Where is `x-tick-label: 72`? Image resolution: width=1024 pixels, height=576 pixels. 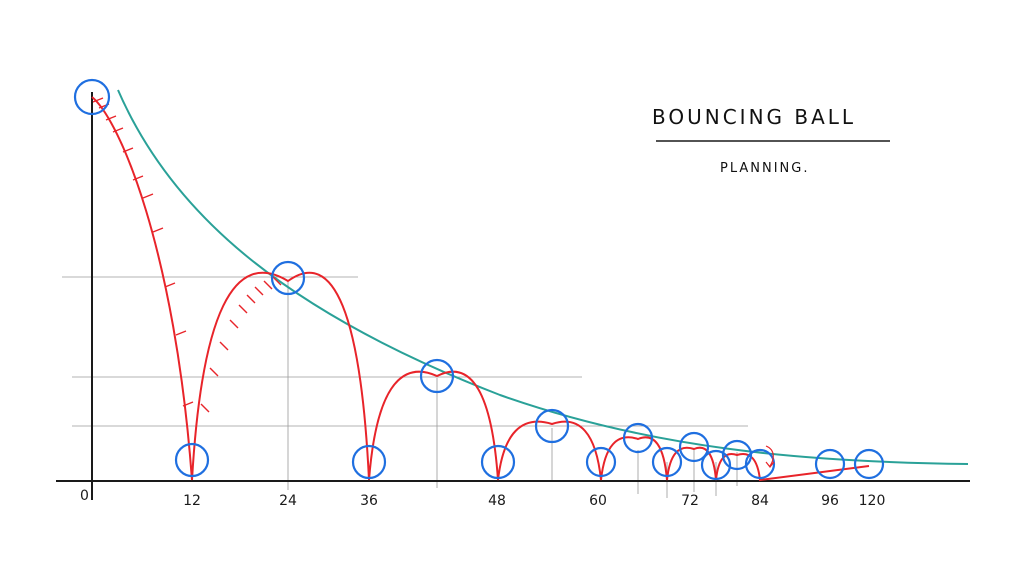
x-tick-label: 72 is located at coordinates (690, 501).